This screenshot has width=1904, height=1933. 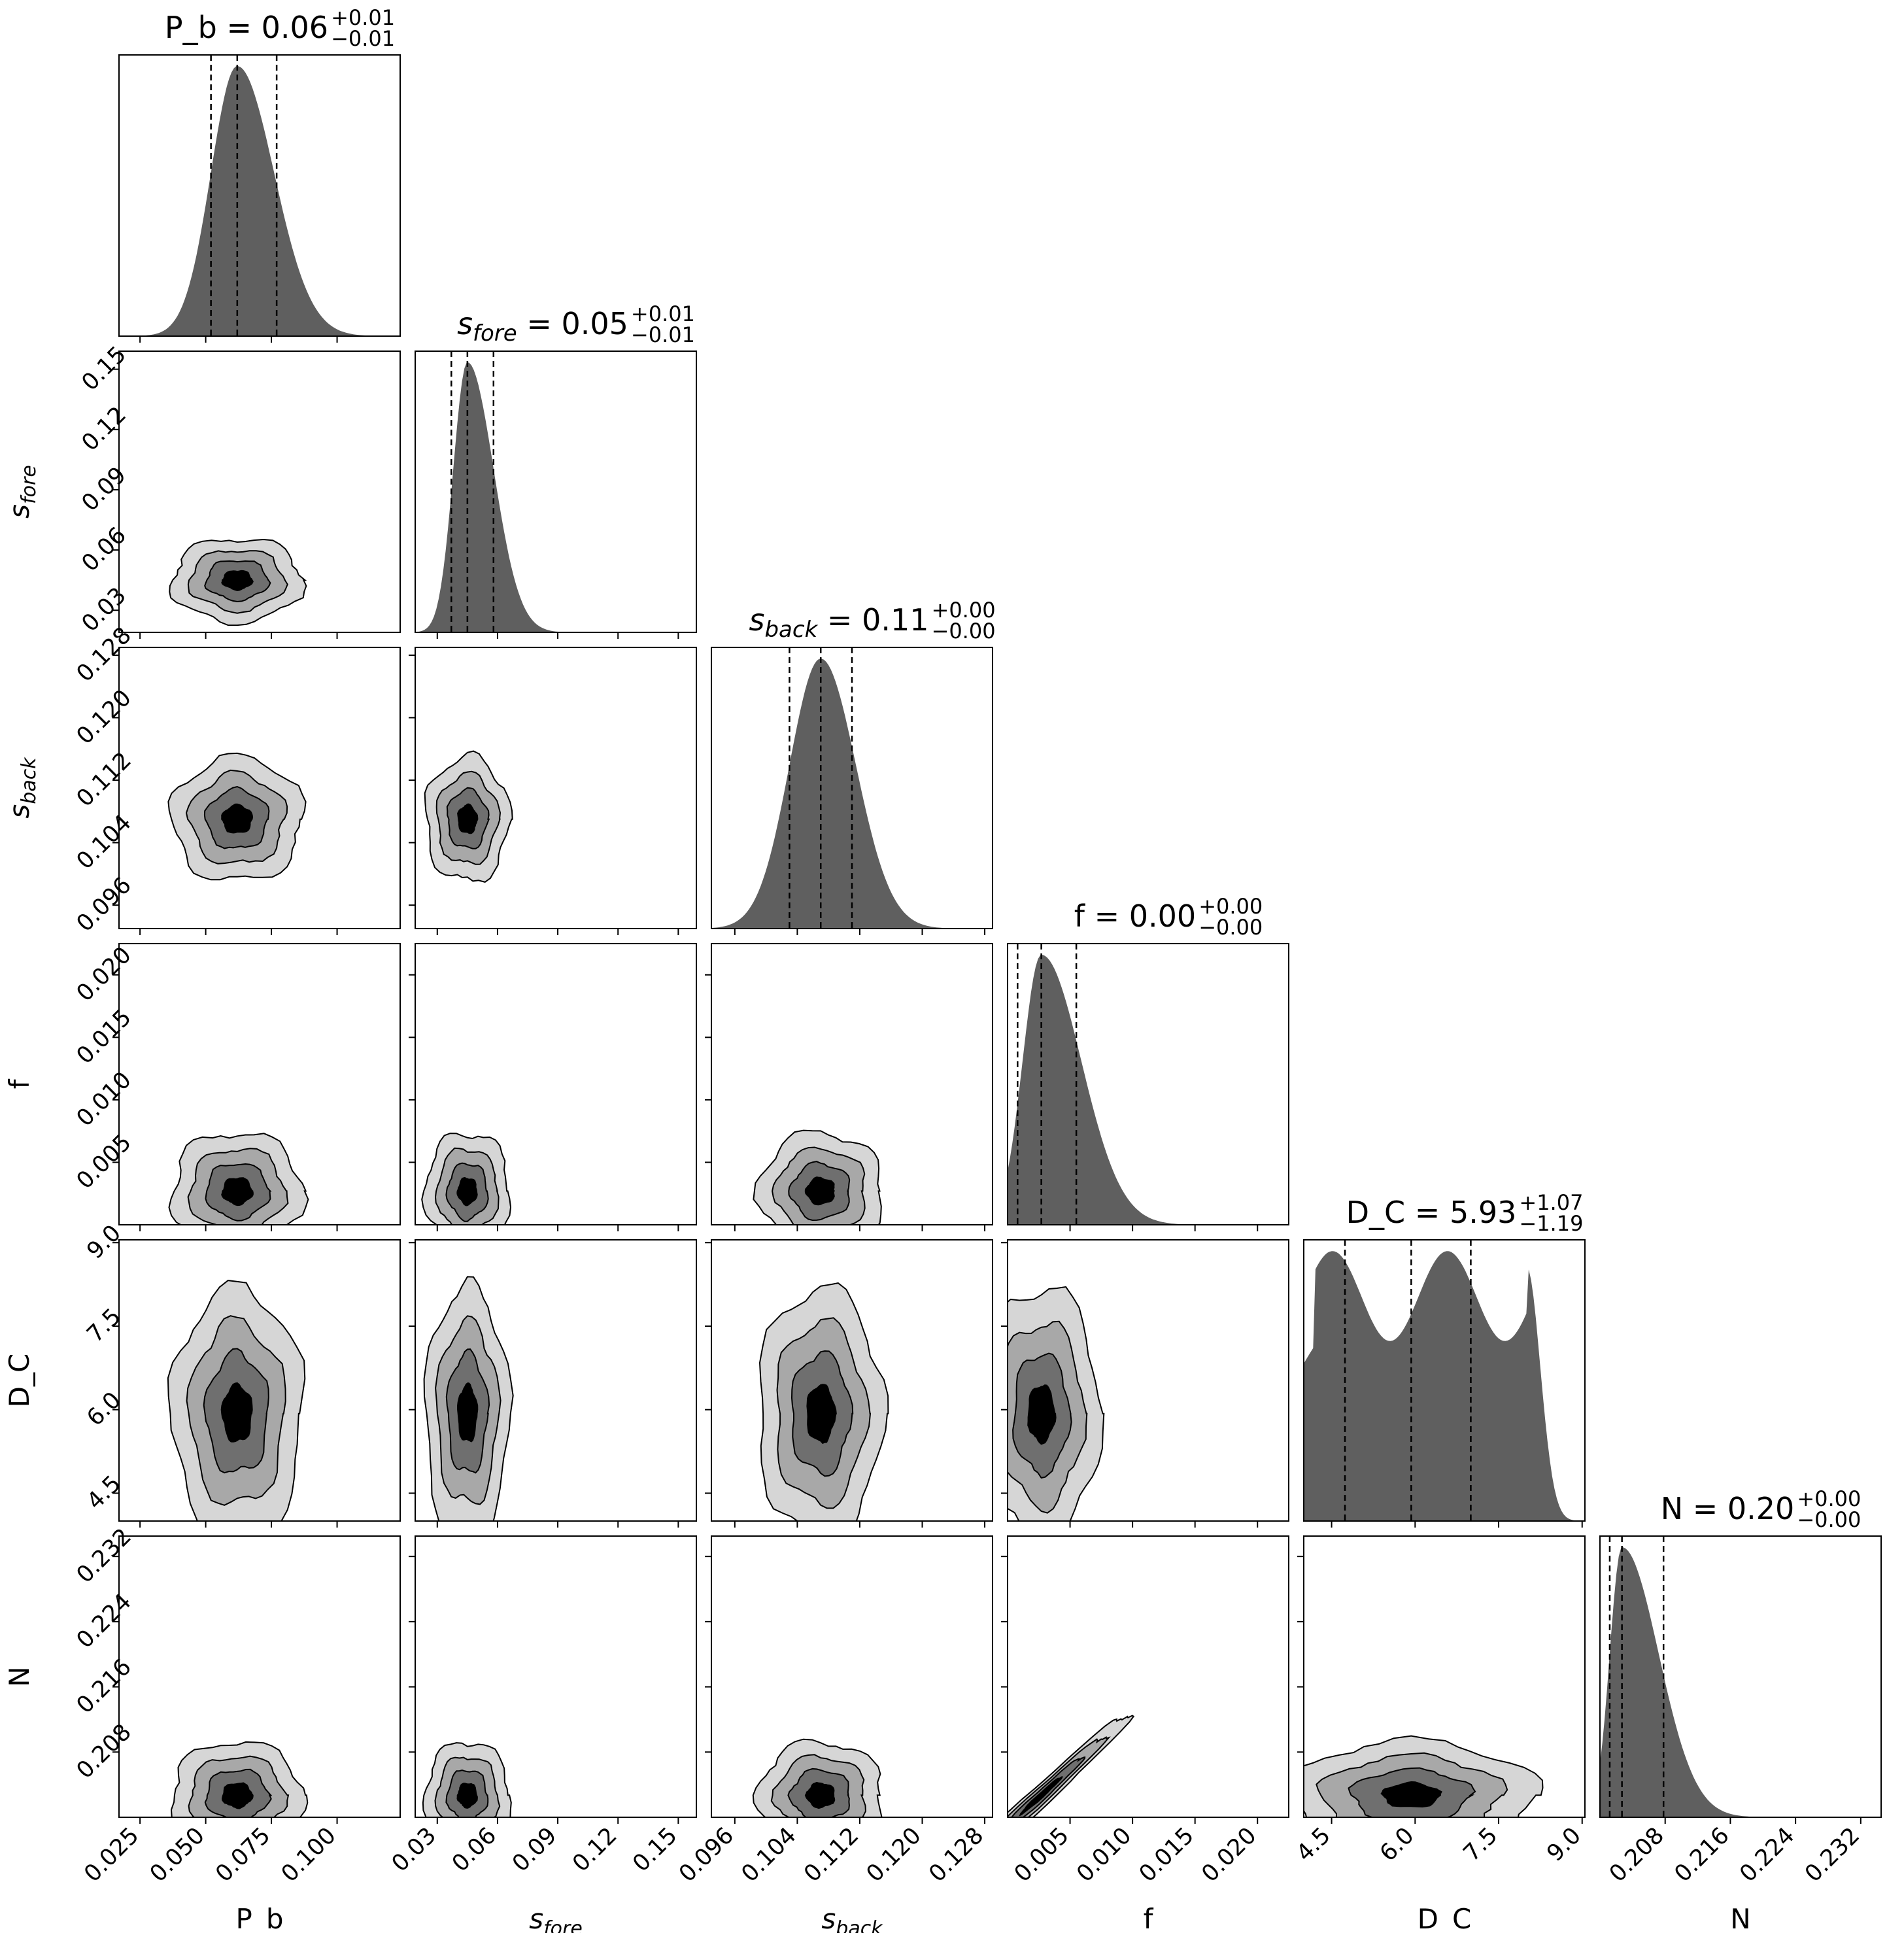 What do you see at coordinates (238, 582) in the screenshot?
I see `contour-s_fore-vs-P_b` at bounding box center [238, 582].